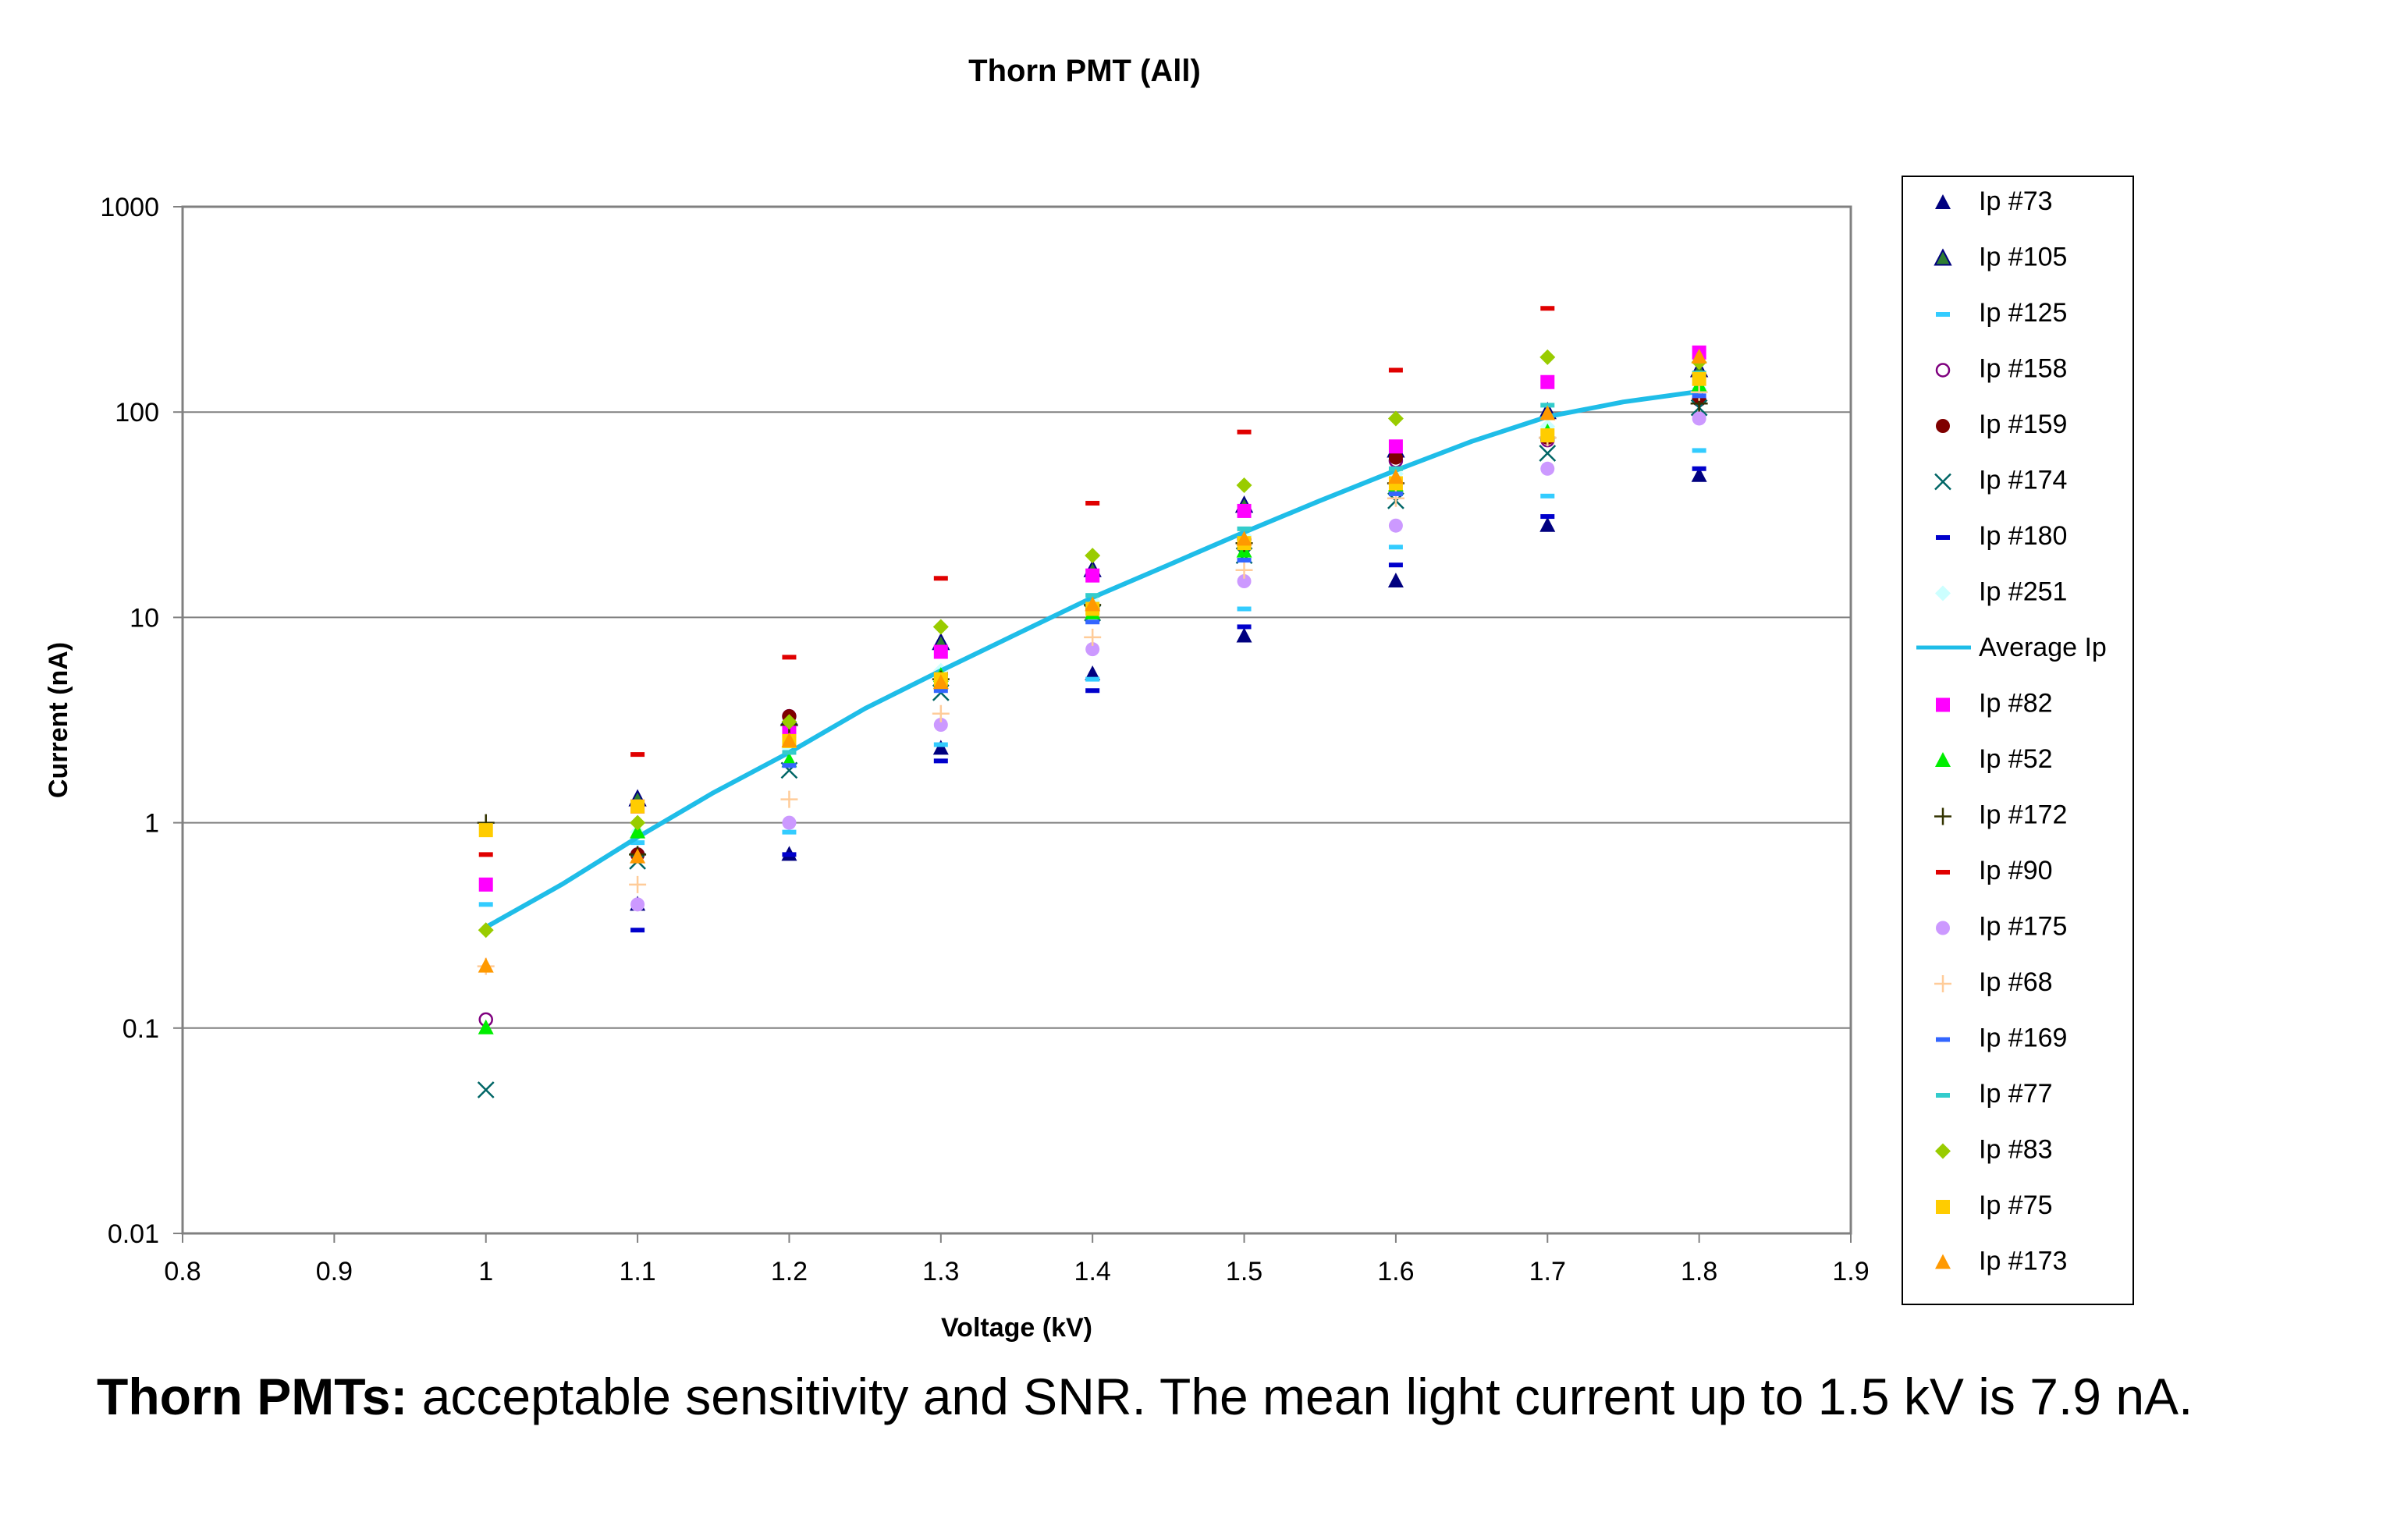 This screenshot has height=1540, width=2397. What do you see at coordinates (2000, 257) in the screenshot?
I see `legend-item-ip-105: Ip #105` at bounding box center [2000, 257].